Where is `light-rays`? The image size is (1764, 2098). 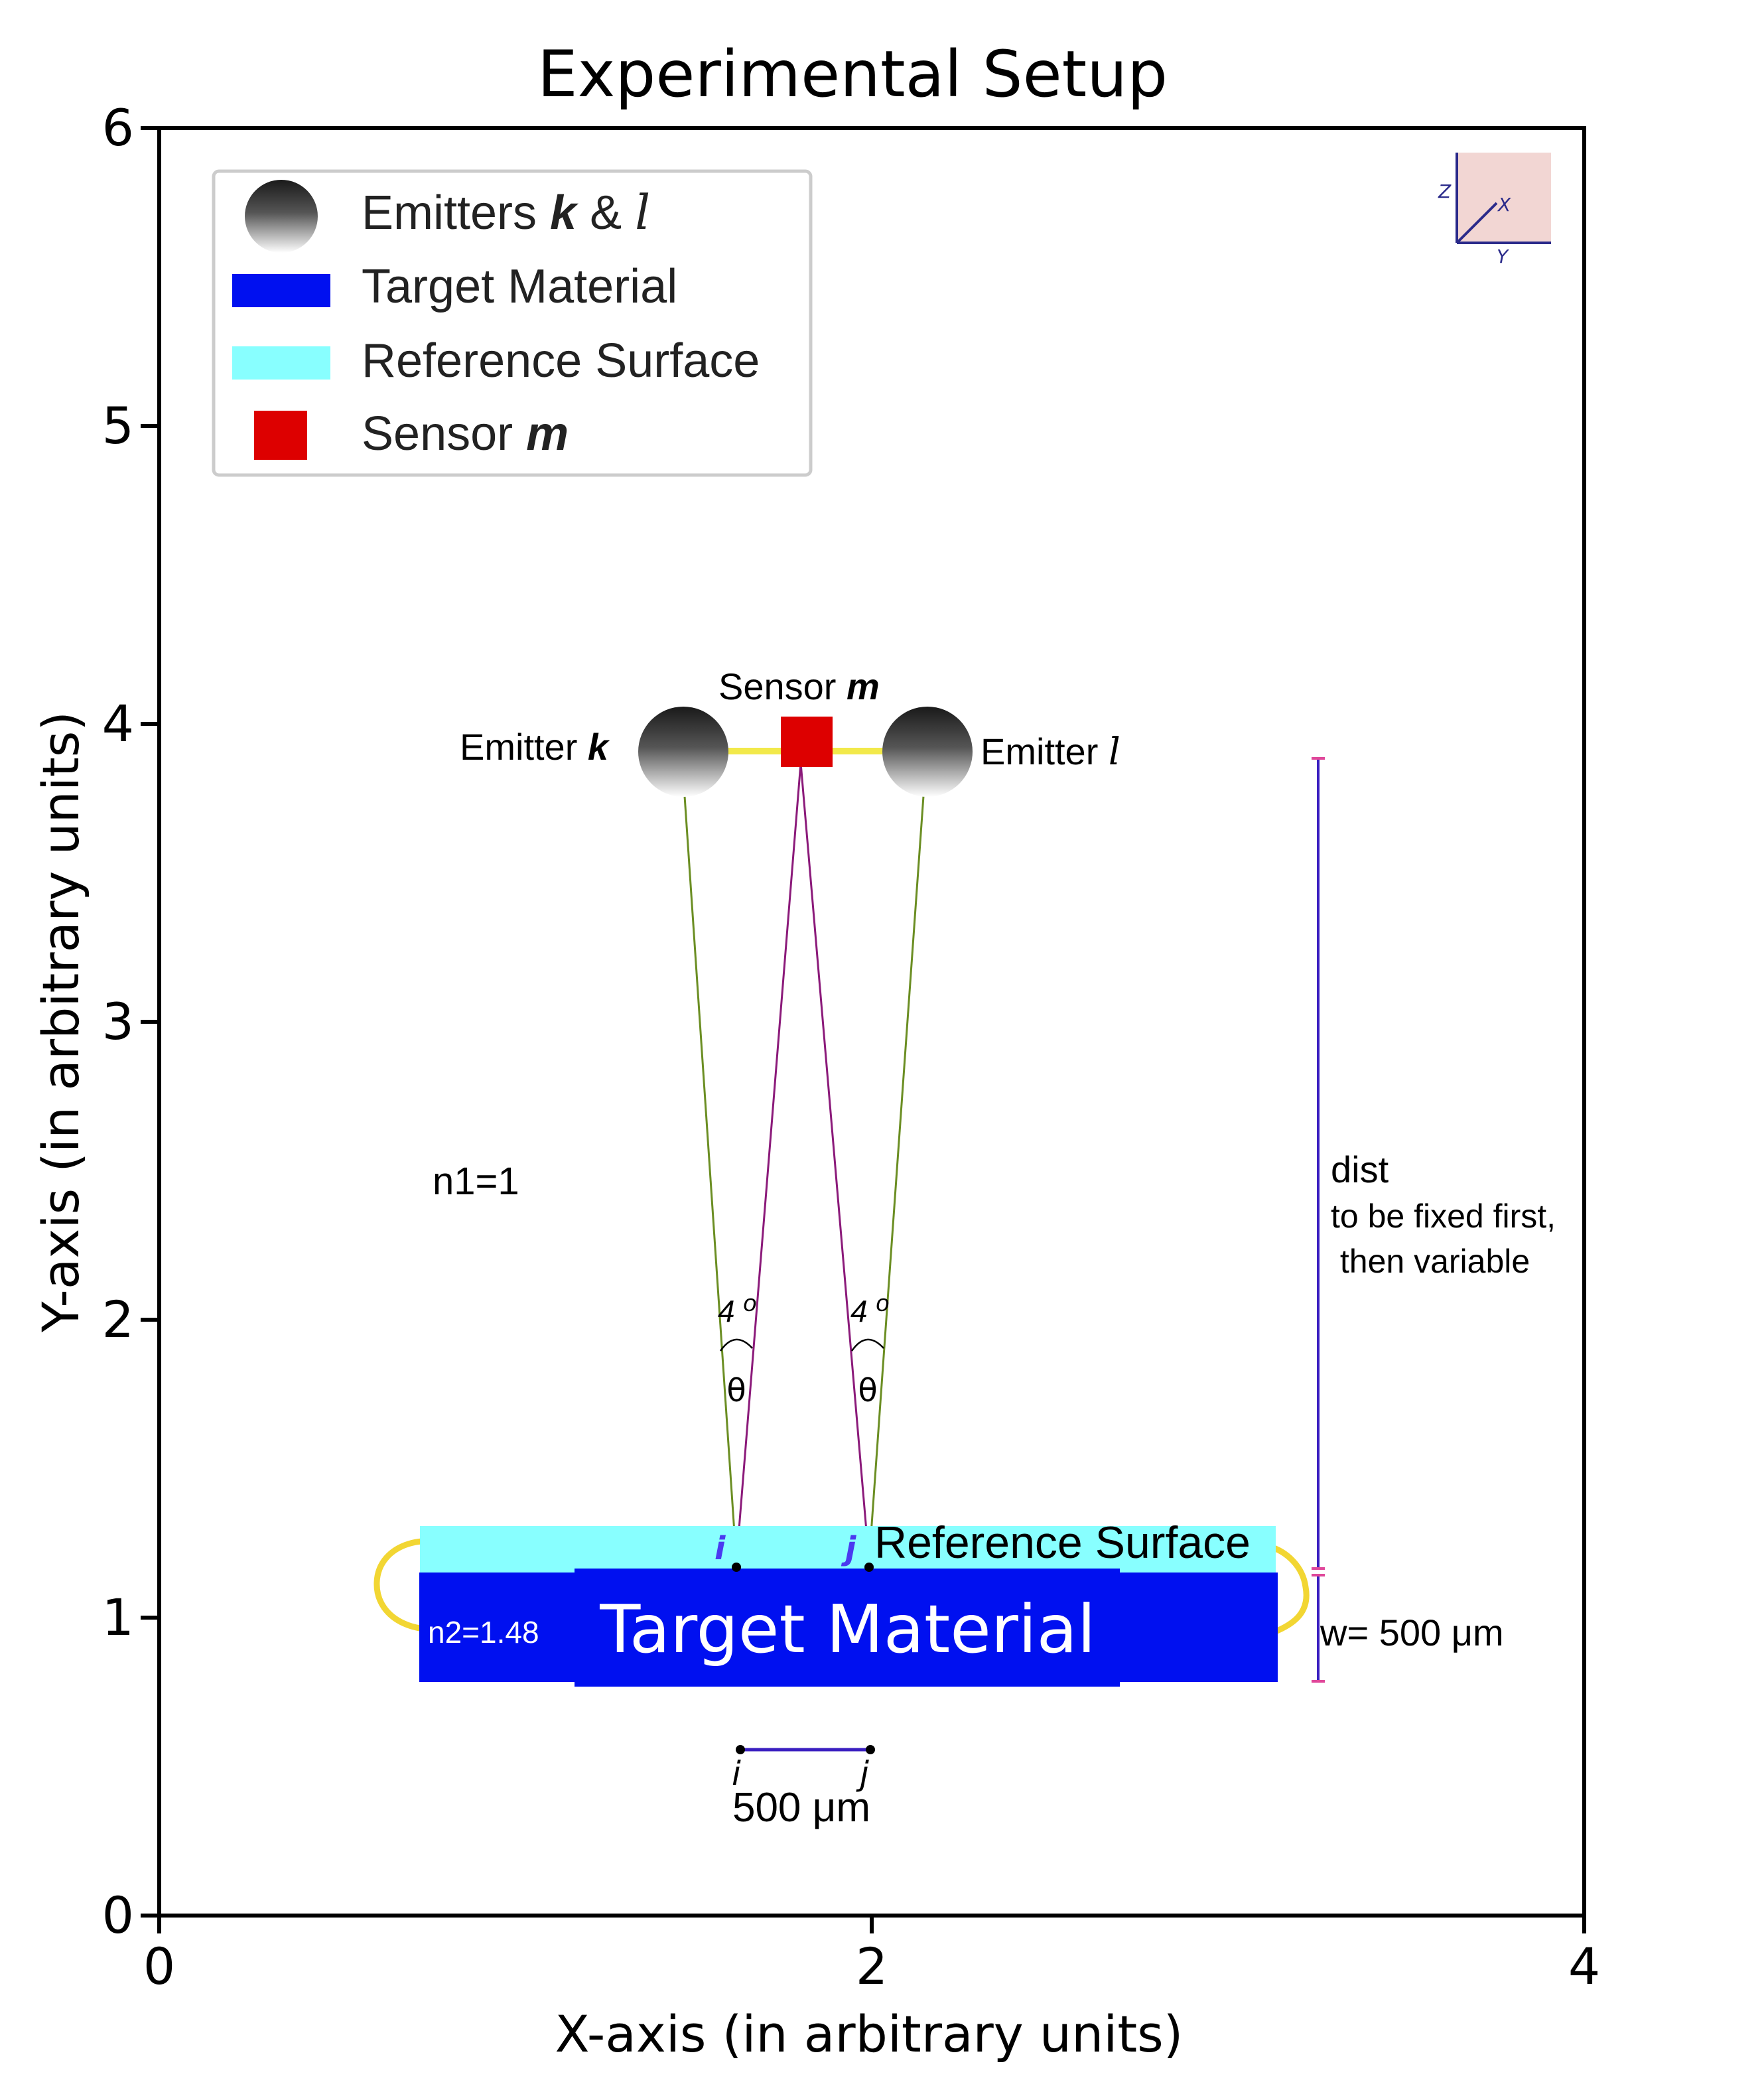
light-rays is located at coordinates (804, 1162).